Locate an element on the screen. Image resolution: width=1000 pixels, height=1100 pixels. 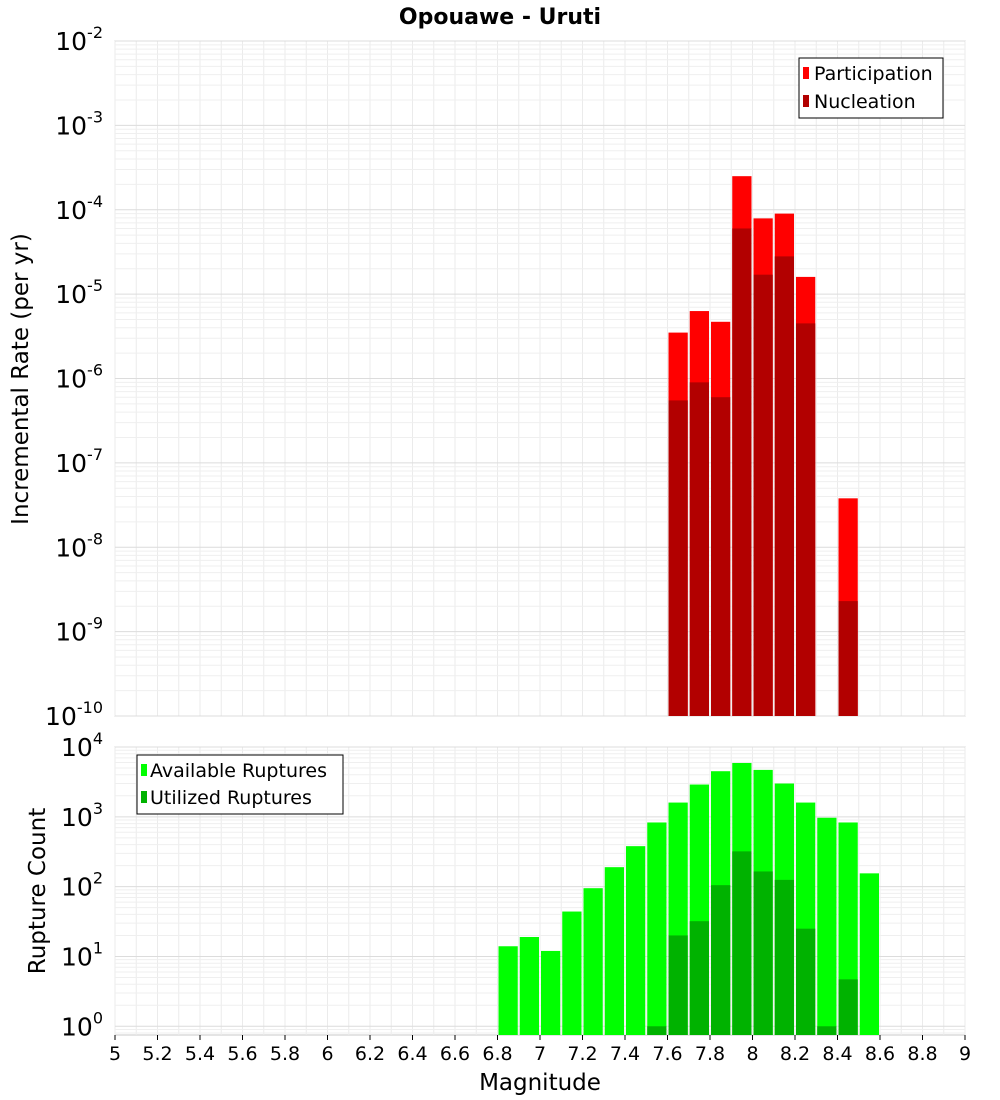
x-tick-label: 7.4 is located at coordinates (625, 1054).